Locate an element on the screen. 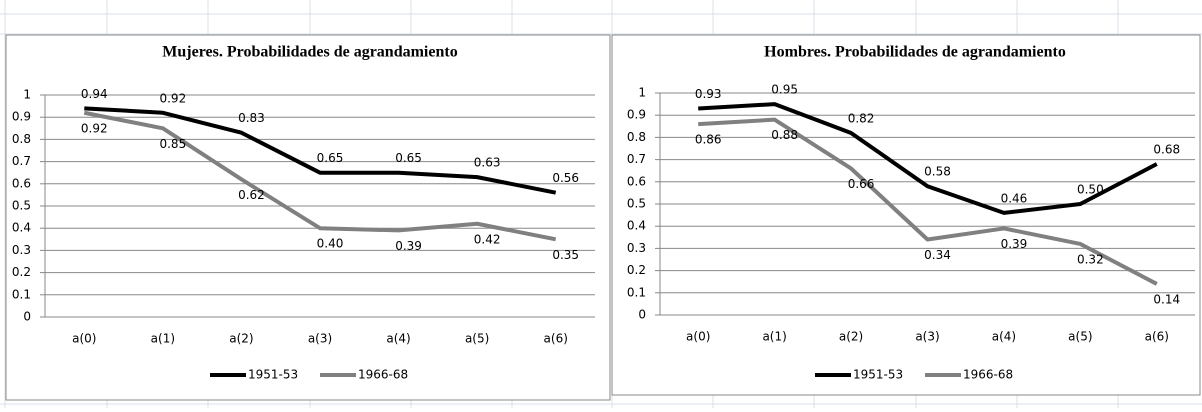 This screenshot has width=1202, height=412. data-label: 0.34 is located at coordinates (937, 255).